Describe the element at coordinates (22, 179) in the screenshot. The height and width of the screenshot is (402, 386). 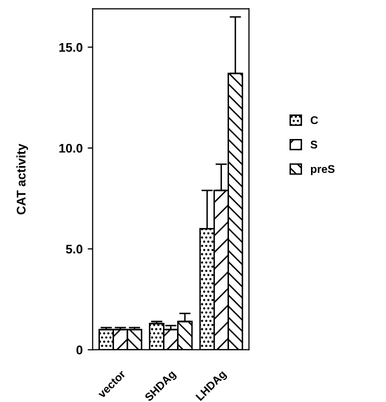
I see `y-axis-title: CAT activity` at that location.